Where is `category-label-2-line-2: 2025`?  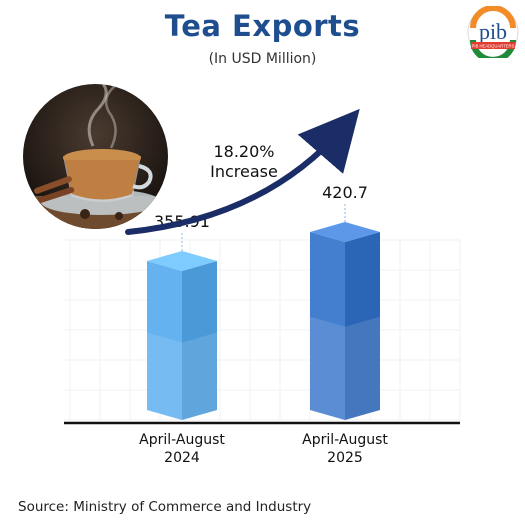 category-label-2-line-2: 2025 is located at coordinates (345, 458).